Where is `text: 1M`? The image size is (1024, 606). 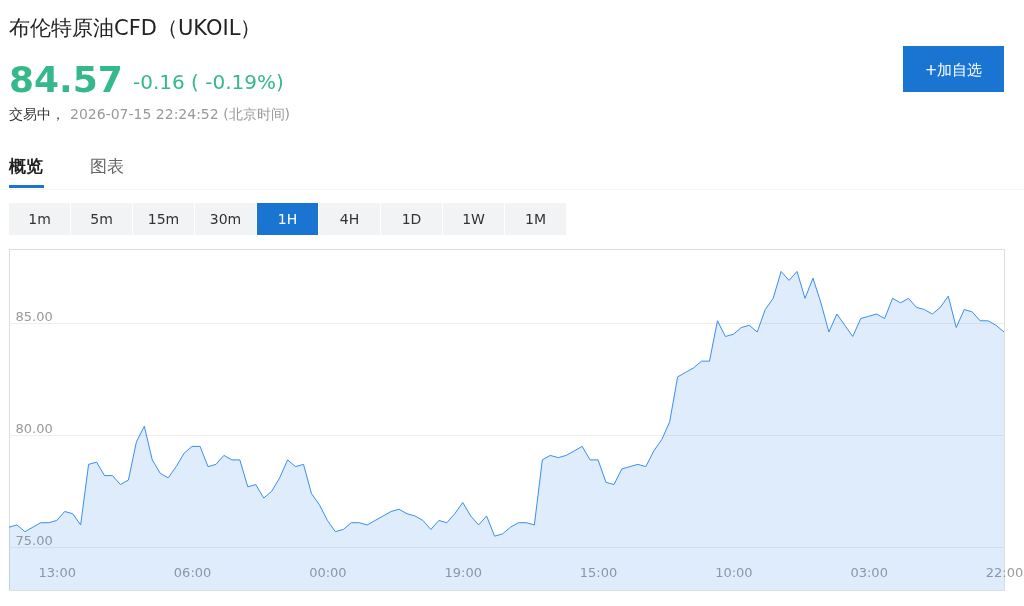 text: 1M is located at coordinates (535, 219).